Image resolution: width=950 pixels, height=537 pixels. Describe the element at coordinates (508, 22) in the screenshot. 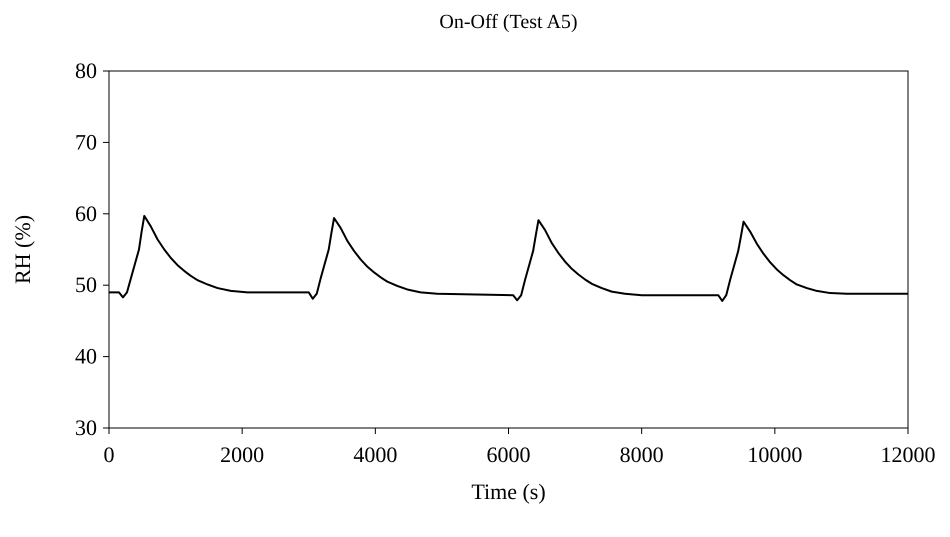

I see `chart-title: On-Off (Test A5)` at that location.